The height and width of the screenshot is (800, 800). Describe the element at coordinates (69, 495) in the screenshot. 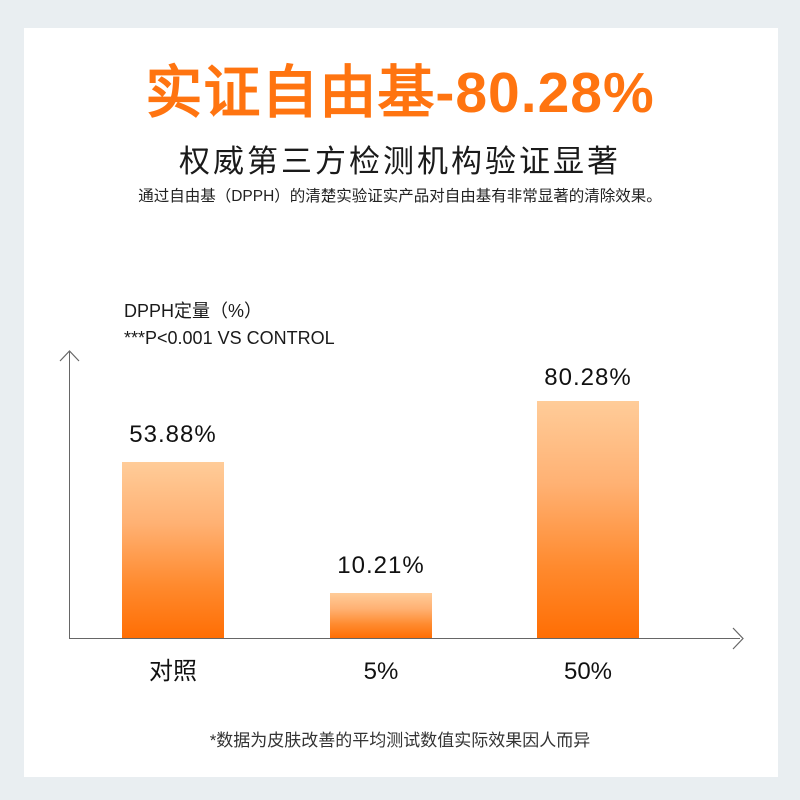

I see `y-axis` at that location.